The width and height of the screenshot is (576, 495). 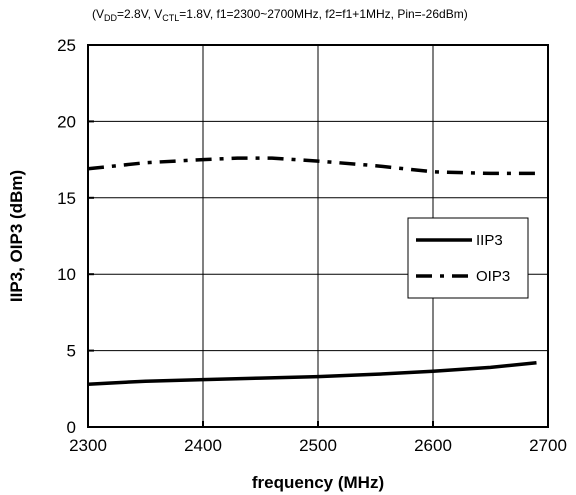 What do you see at coordinates (66, 45) in the screenshot?
I see `y-tick-label: 25` at bounding box center [66, 45].